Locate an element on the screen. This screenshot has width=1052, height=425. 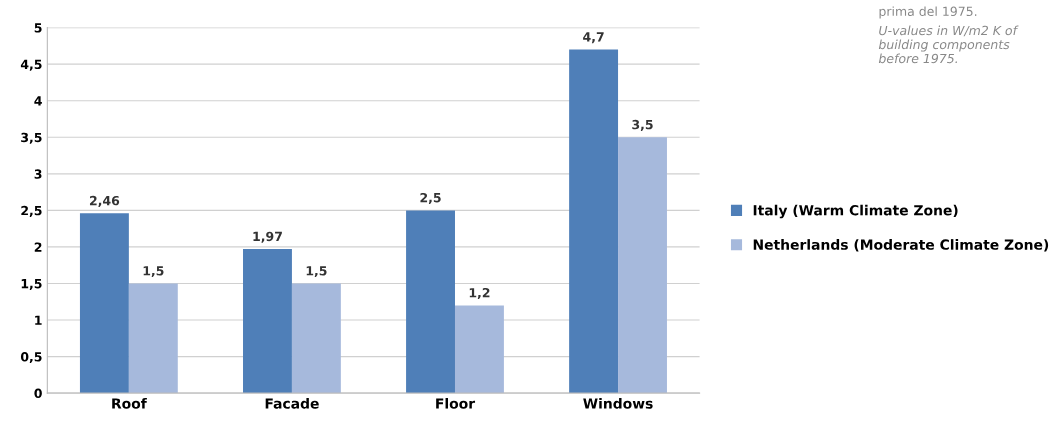
x-tick-label: Roof is located at coordinates (129, 403).